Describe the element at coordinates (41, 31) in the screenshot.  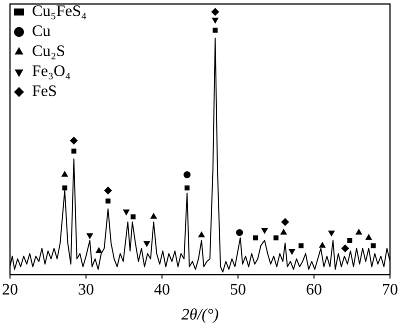
I see `legend-label: Cu` at that location.